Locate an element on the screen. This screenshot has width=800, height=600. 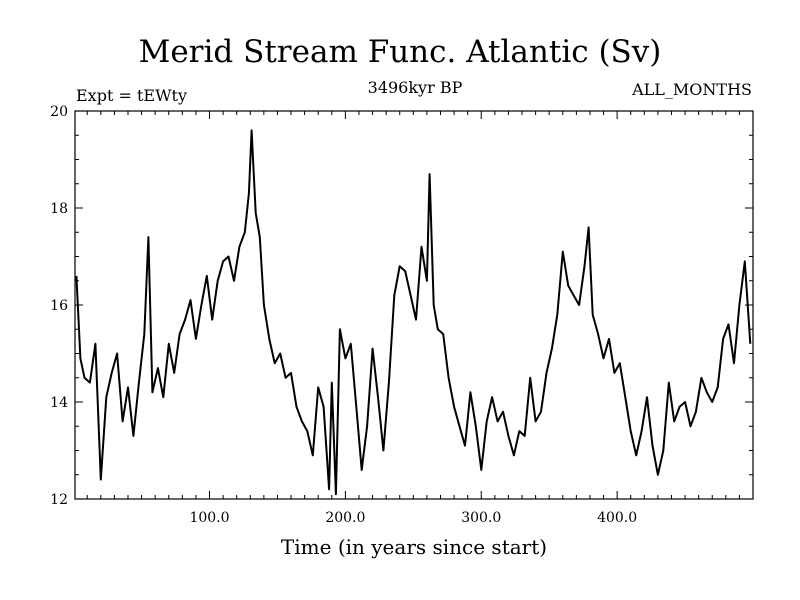
x-axis-label: Time (in years since start) is located at coordinates (414, 547).